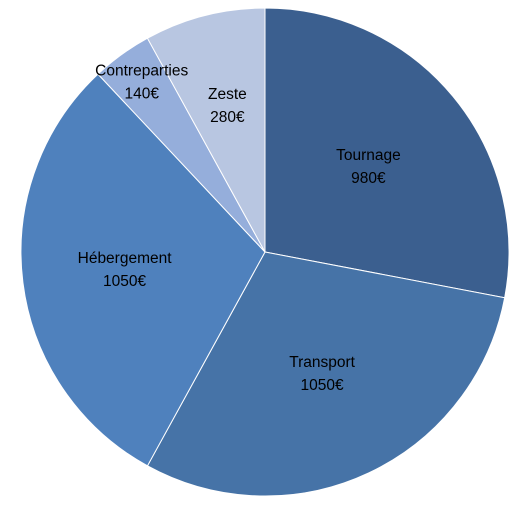 The width and height of the screenshot is (523, 505). I want to click on slice-category-label: Transport, so click(322, 362).